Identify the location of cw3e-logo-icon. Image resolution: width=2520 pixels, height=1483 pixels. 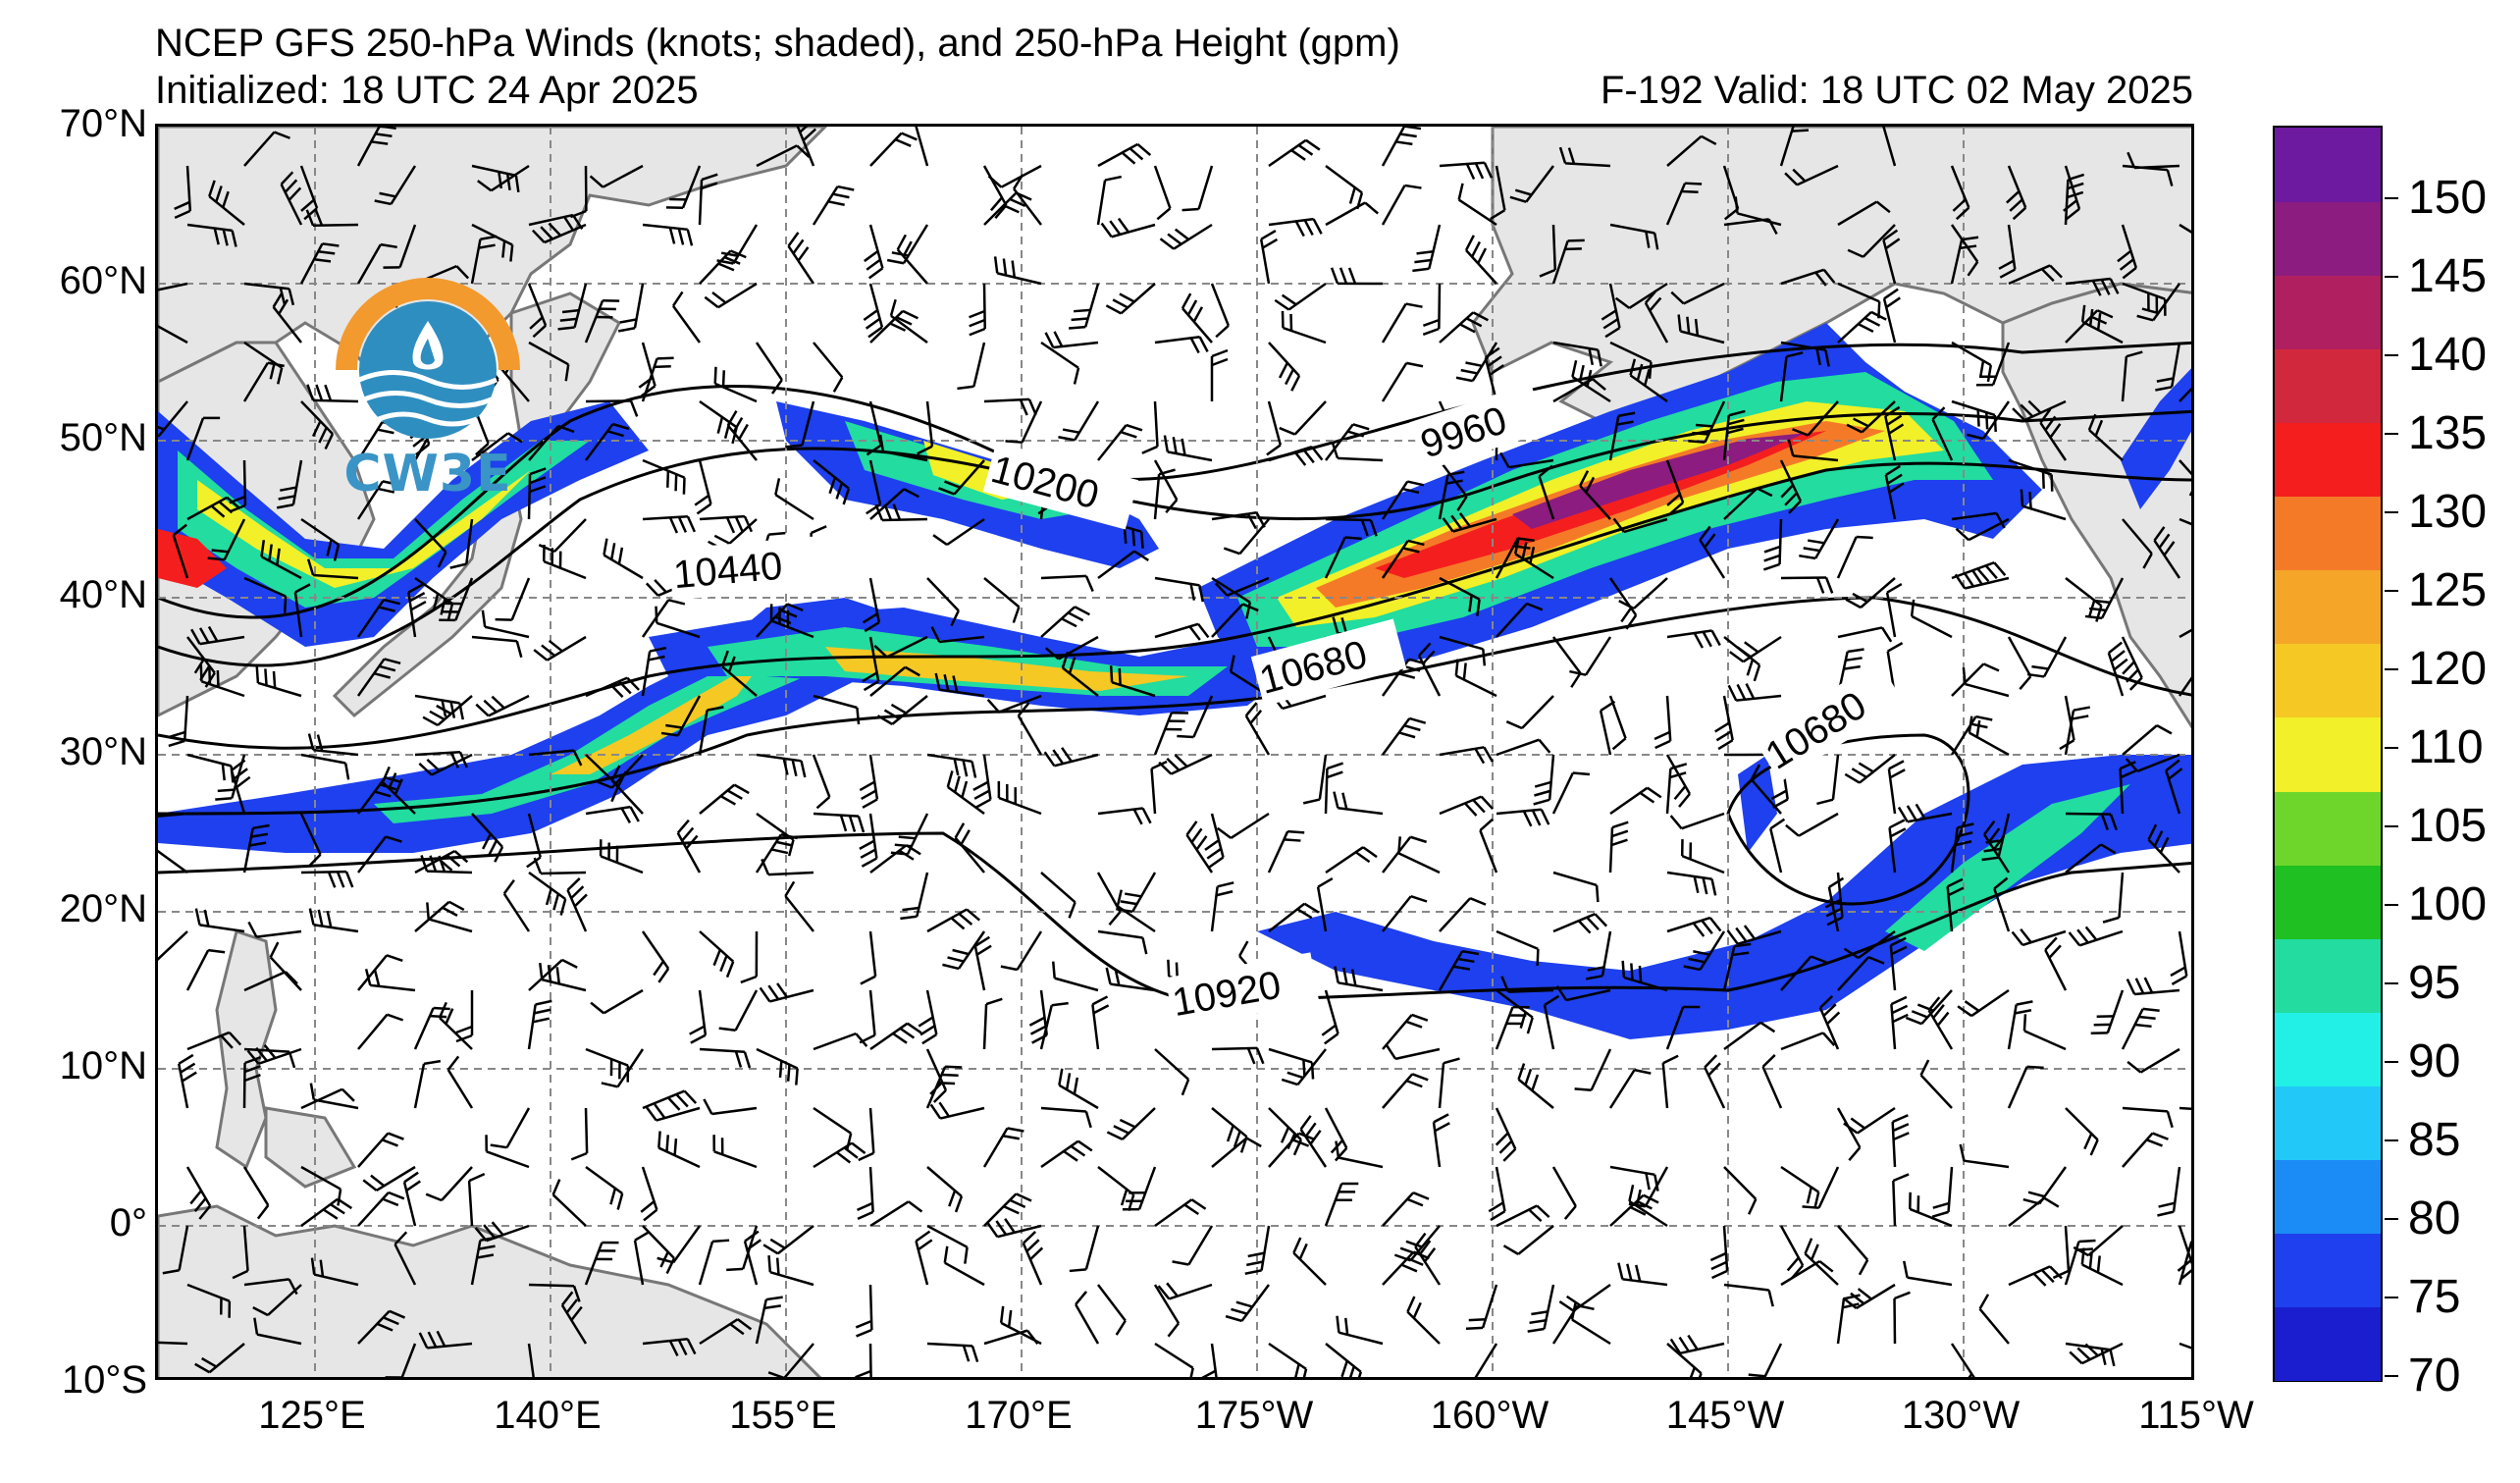
(428, 359).